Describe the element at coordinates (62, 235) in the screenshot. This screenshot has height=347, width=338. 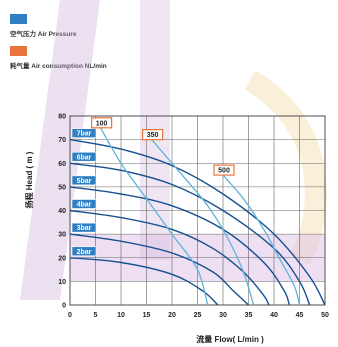
I see `y-tick-label: 30` at that location.